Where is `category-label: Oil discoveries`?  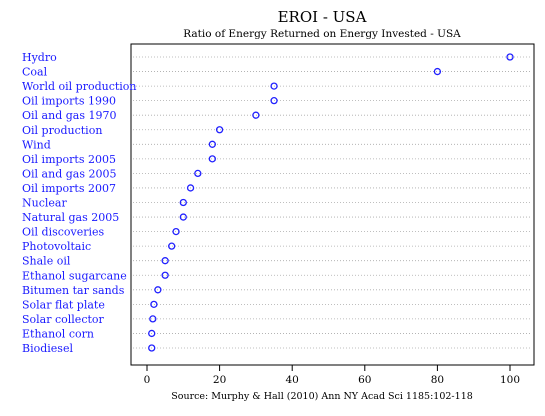
category-label: Oil discoveries is located at coordinates (63, 232).